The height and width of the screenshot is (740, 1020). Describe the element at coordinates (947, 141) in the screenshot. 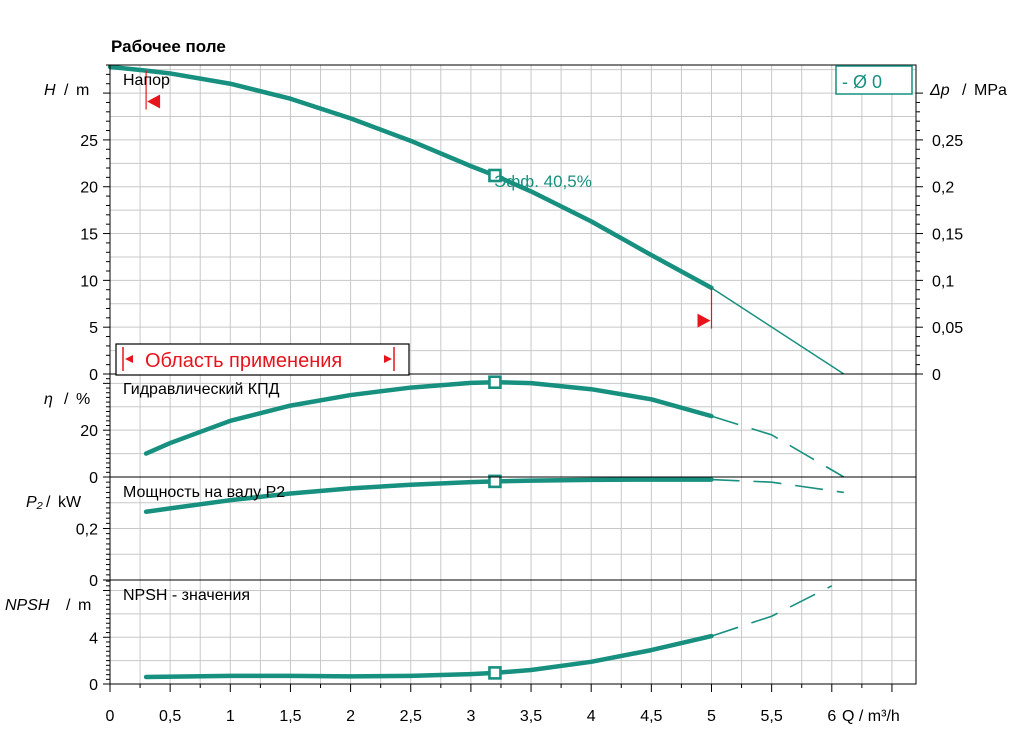

I see `right-tick-label: 0,25` at that location.